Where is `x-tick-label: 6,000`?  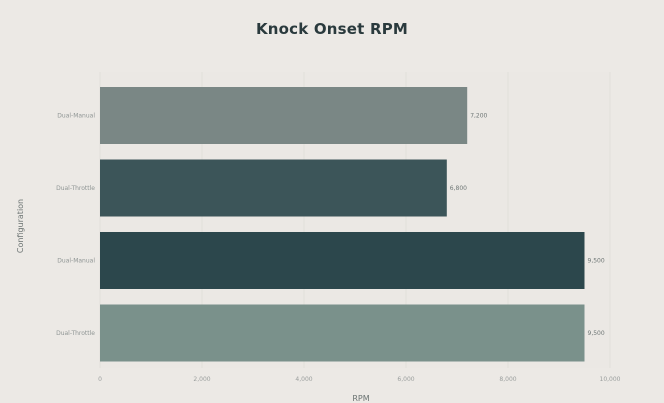
x-tick-label: 6,000 is located at coordinates (405, 379).